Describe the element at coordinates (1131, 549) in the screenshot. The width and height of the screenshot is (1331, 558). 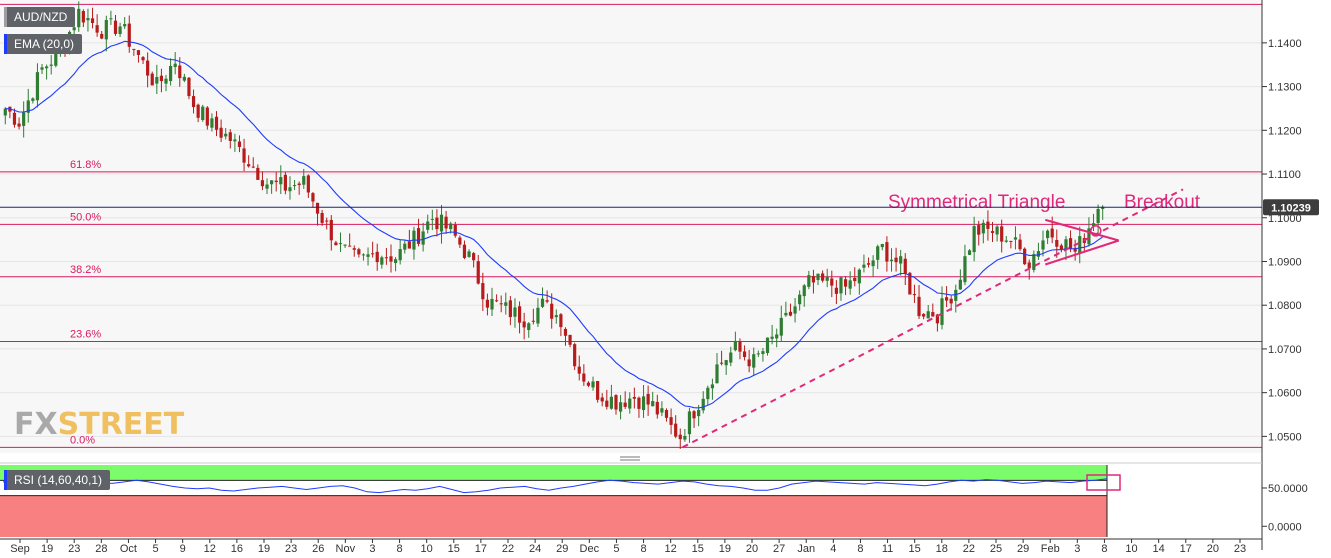
I see `time-tick-label: 10` at that location.